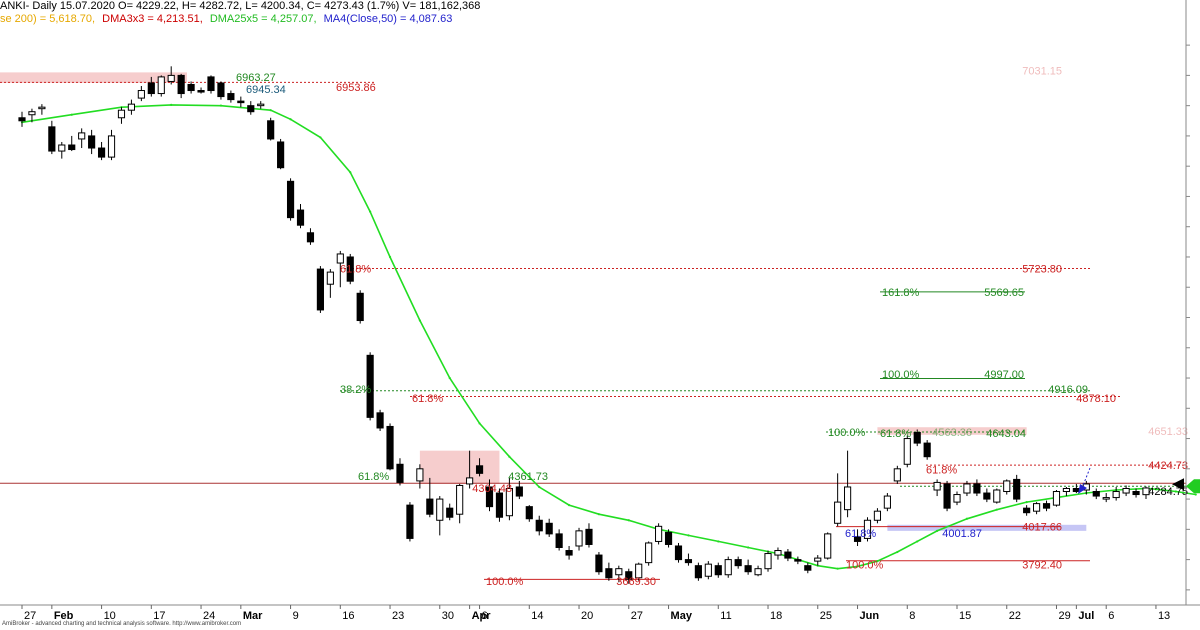 The image size is (1200, 630). I want to click on resistance-zone-apr, so click(459, 467).